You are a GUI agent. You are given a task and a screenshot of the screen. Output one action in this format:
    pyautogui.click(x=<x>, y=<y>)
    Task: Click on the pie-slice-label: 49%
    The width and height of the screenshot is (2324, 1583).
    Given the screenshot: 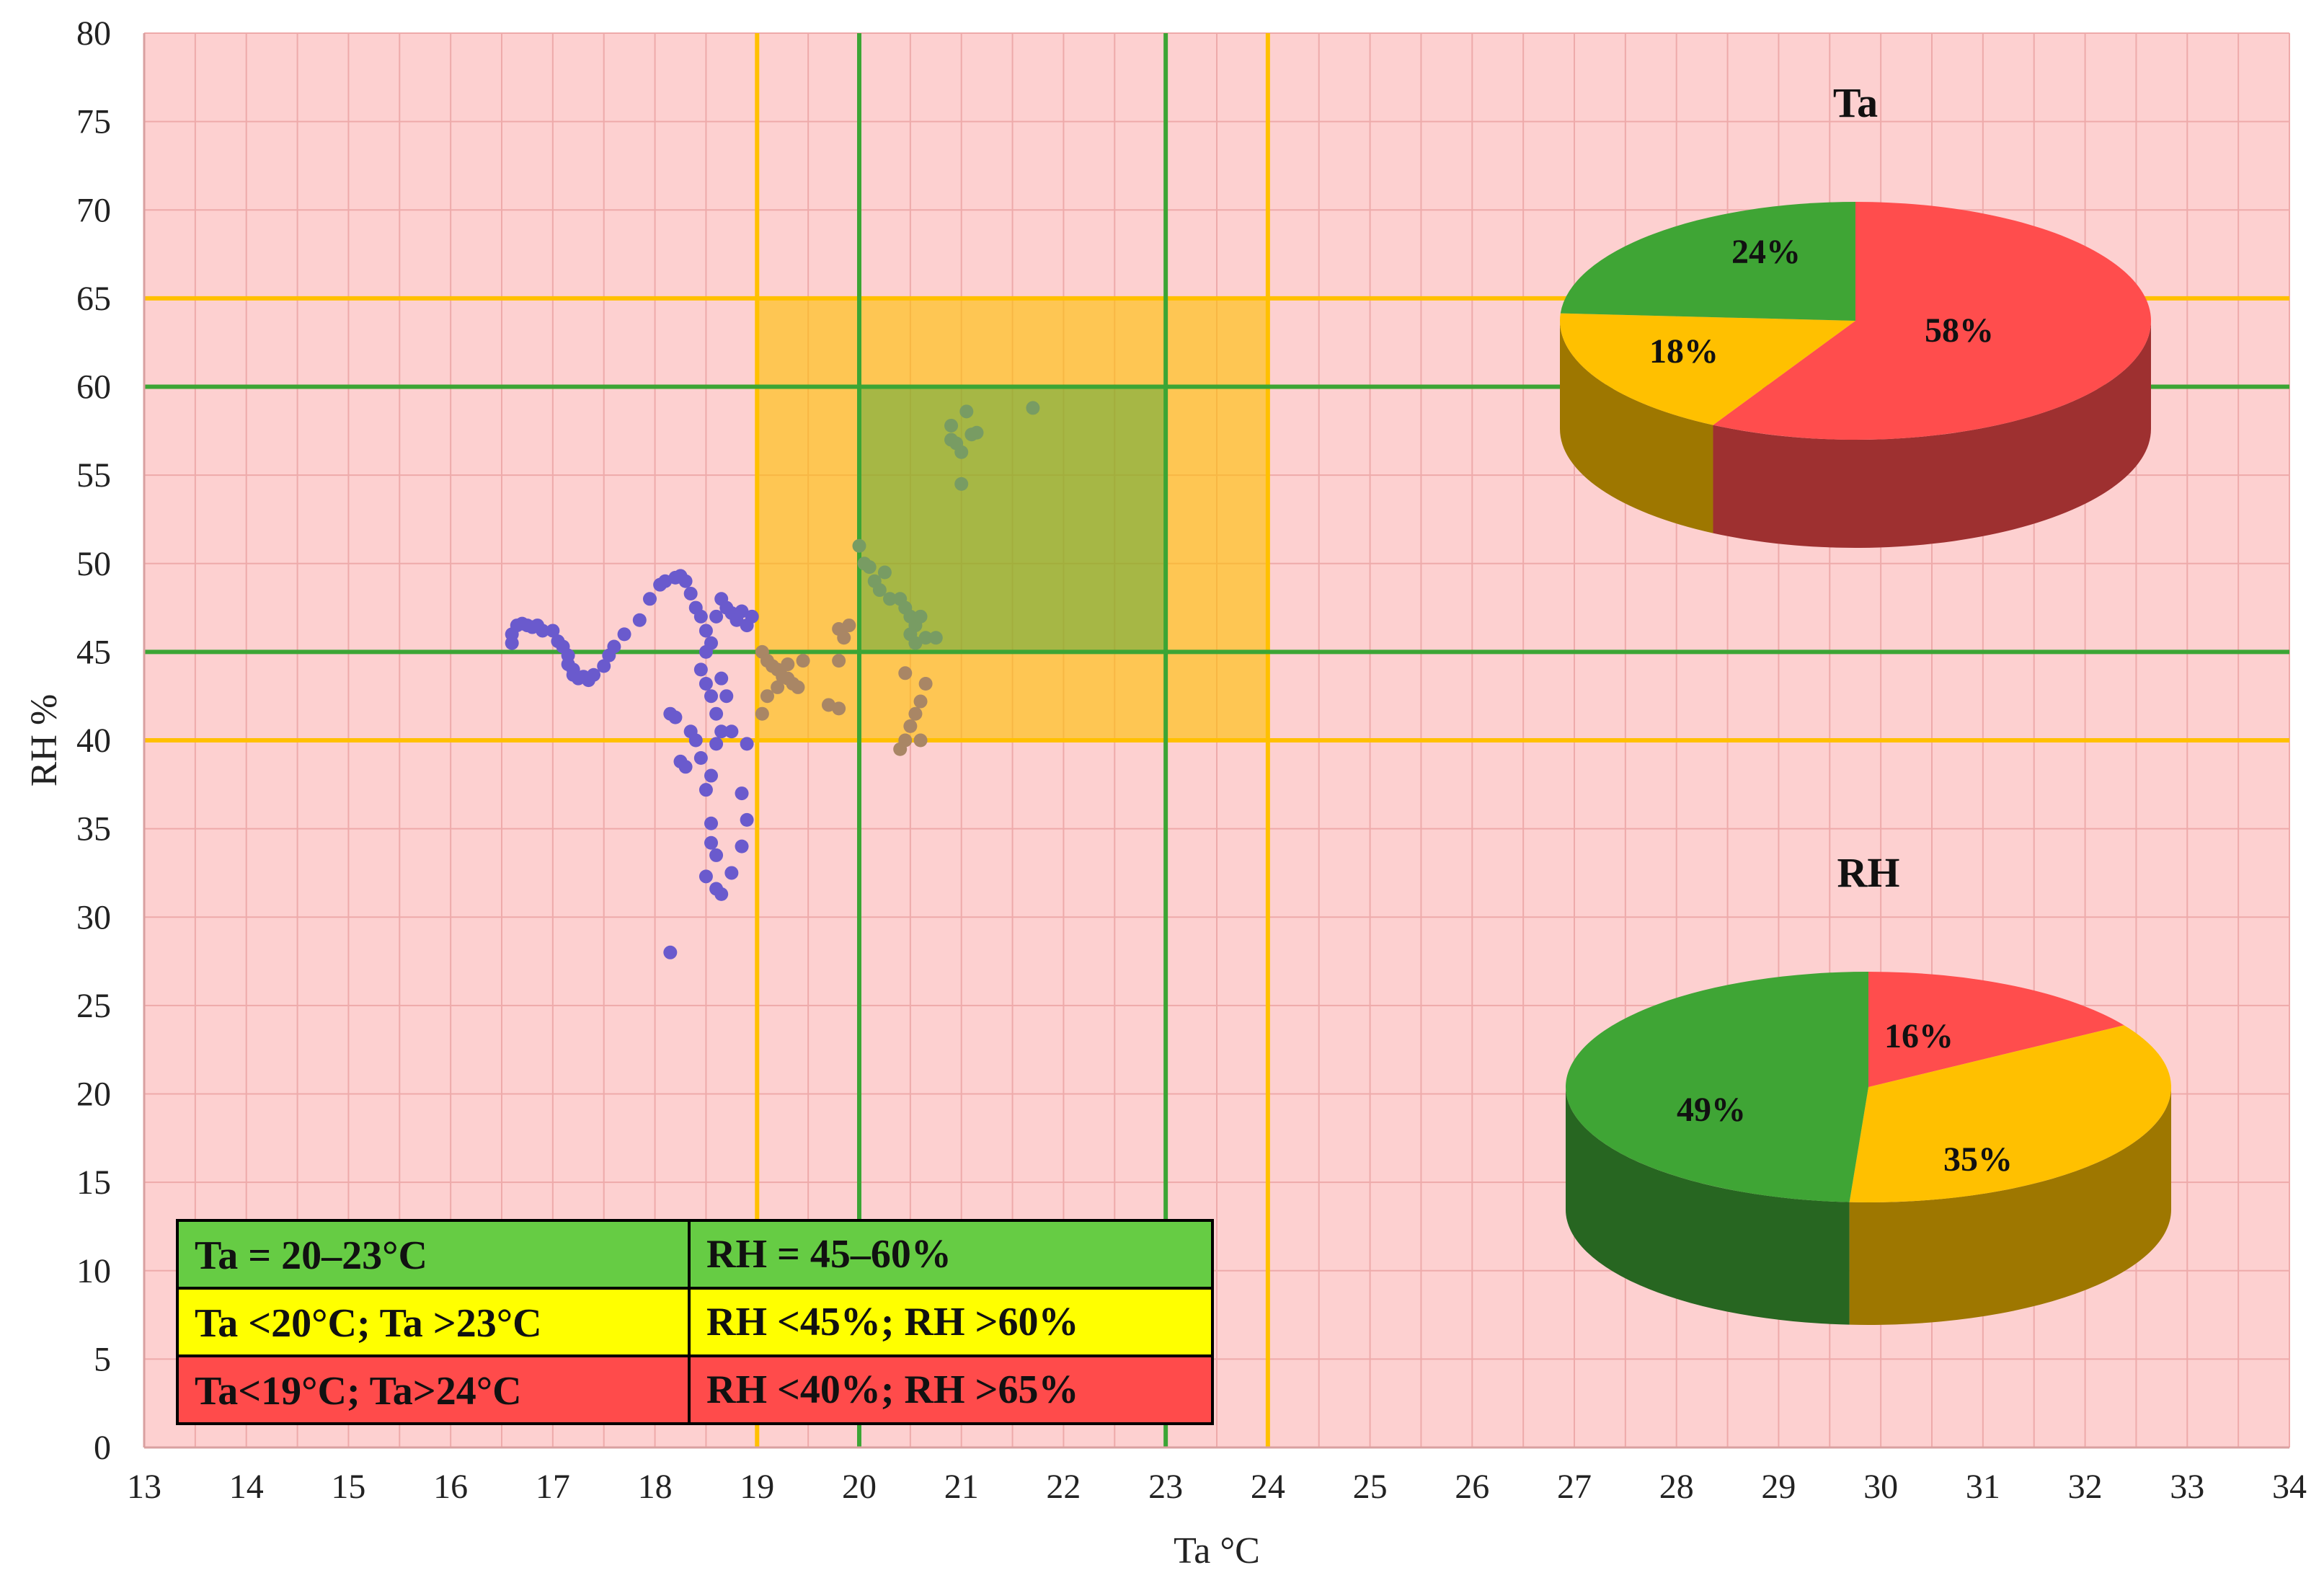 What is the action you would take?
    pyautogui.click(x=1711, y=1110)
    